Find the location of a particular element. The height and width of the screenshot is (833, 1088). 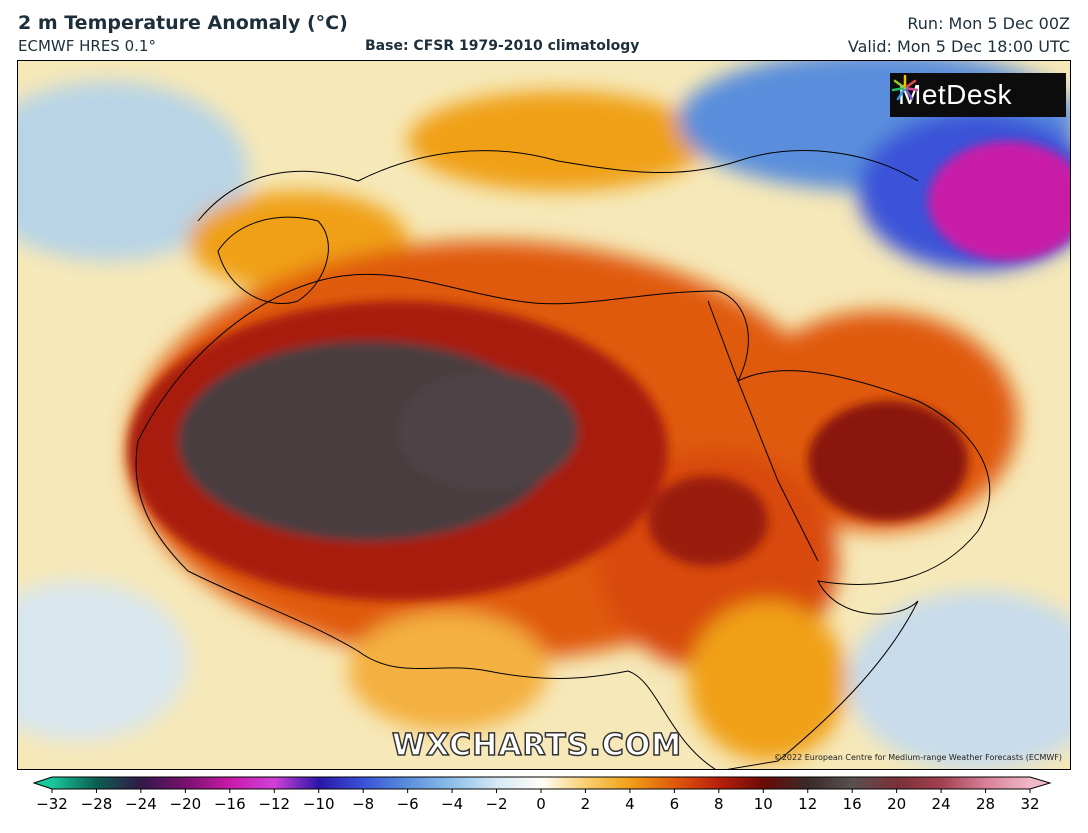

atlantic-cool-area is located at coordinates (133, 171).